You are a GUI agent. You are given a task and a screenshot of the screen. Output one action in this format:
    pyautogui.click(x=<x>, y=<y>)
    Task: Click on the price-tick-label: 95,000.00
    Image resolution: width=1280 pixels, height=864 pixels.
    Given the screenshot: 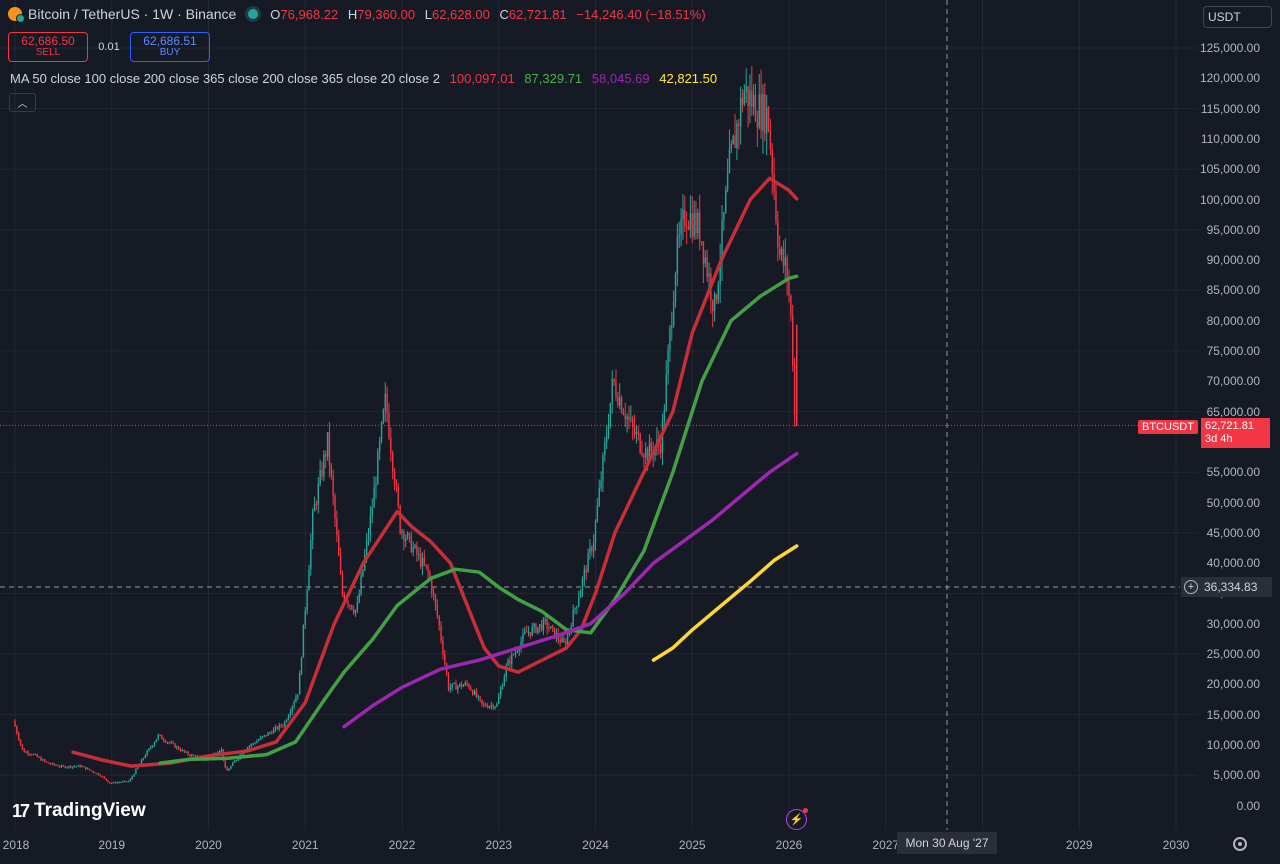 What is the action you would take?
    pyautogui.click(x=1233, y=229)
    